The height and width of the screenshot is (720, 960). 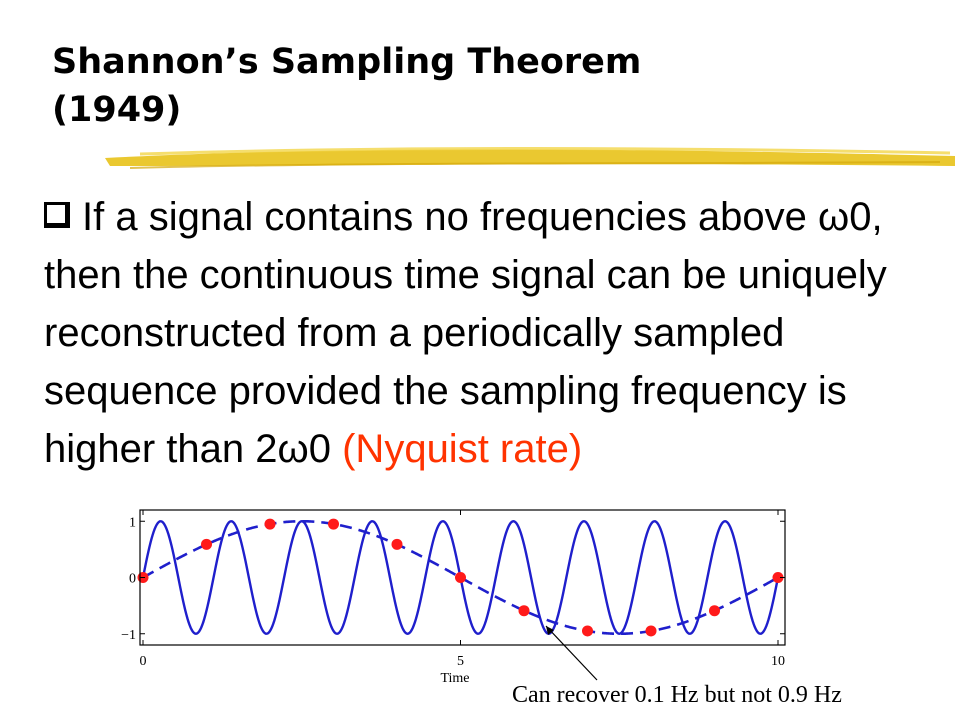 What do you see at coordinates (460, 661) in the screenshot?
I see `x-tick-label: 5` at bounding box center [460, 661].